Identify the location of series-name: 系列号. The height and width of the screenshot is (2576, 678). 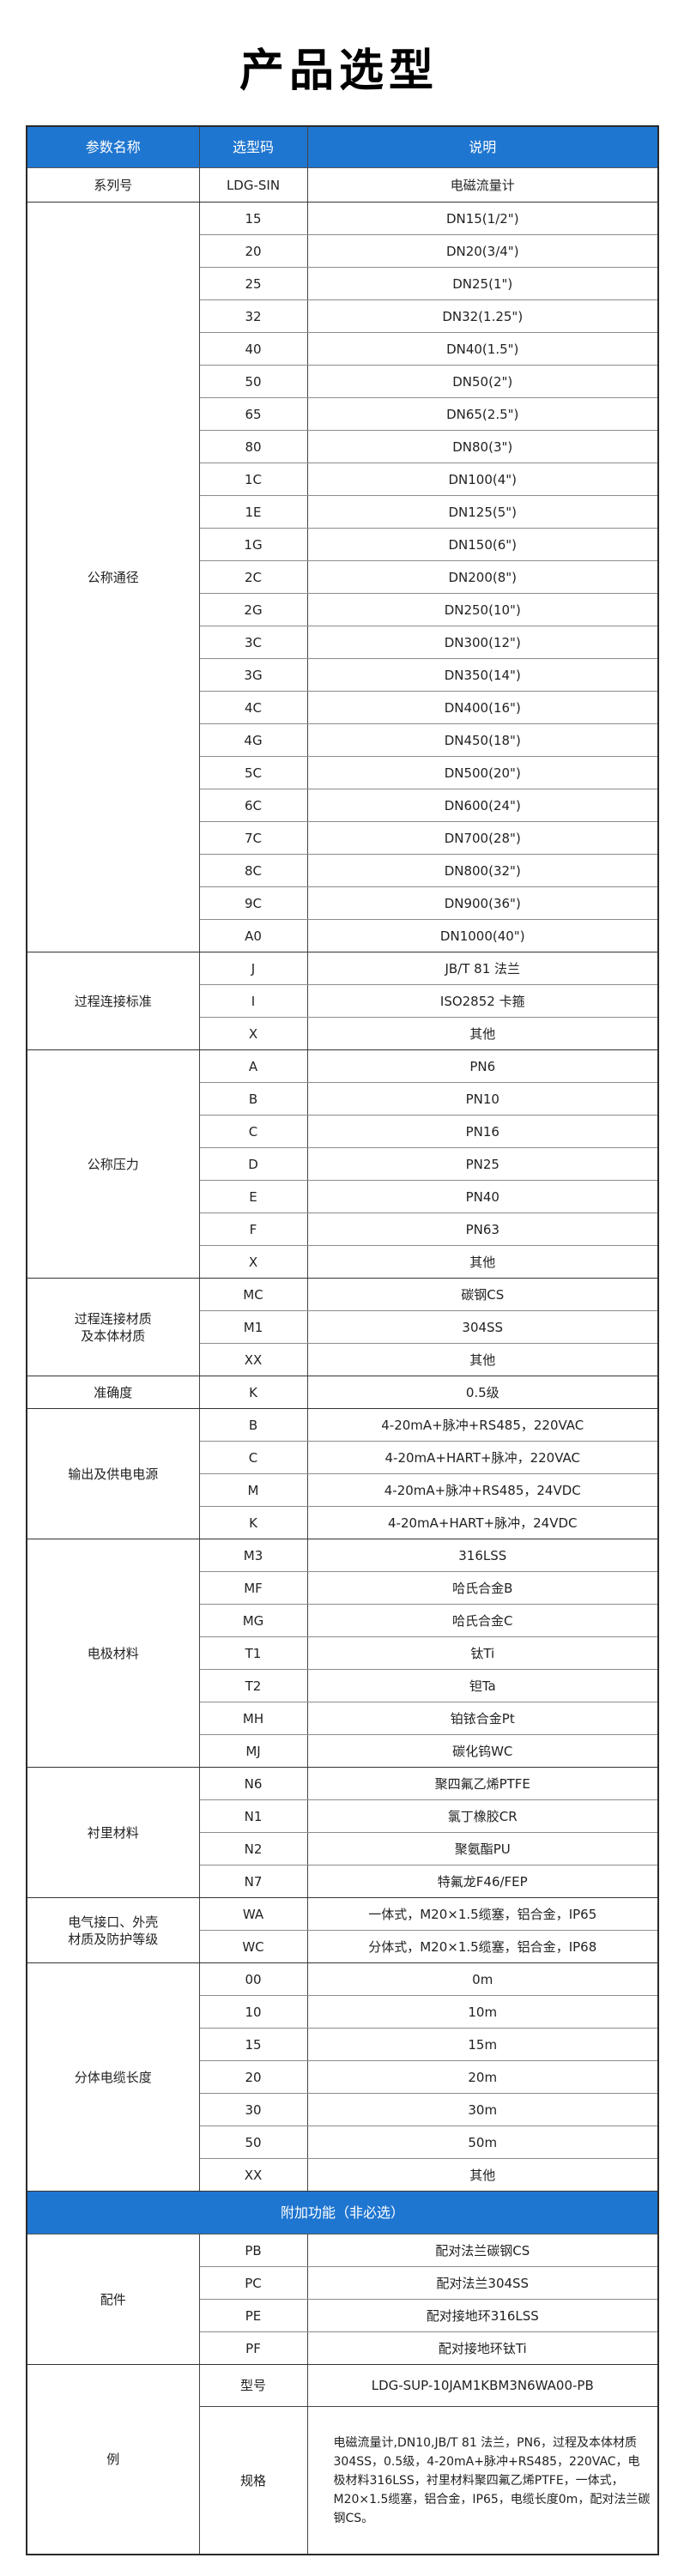
(113, 185).